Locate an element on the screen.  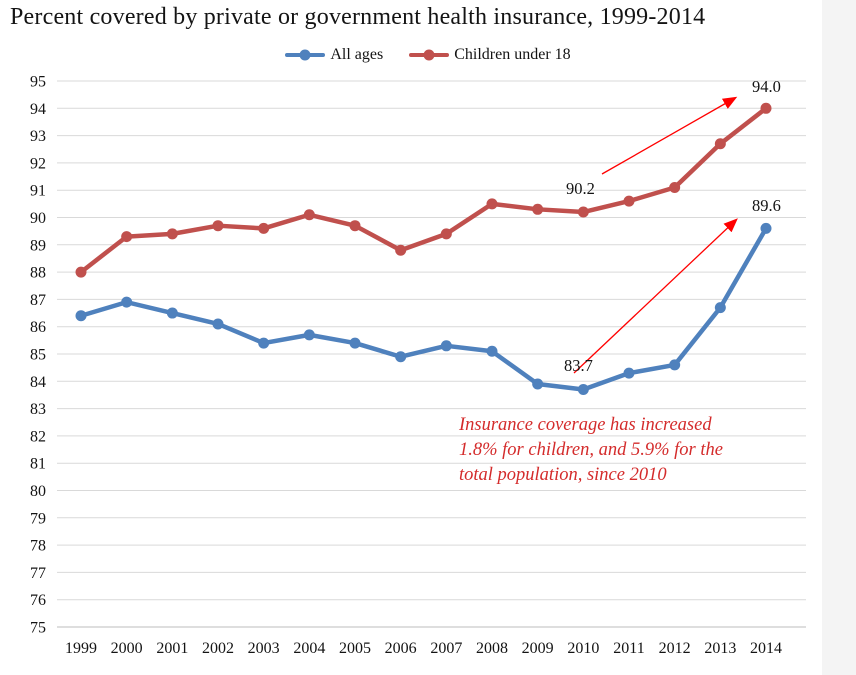
point-label-94.0: 94.0 is located at coordinates (766, 86).